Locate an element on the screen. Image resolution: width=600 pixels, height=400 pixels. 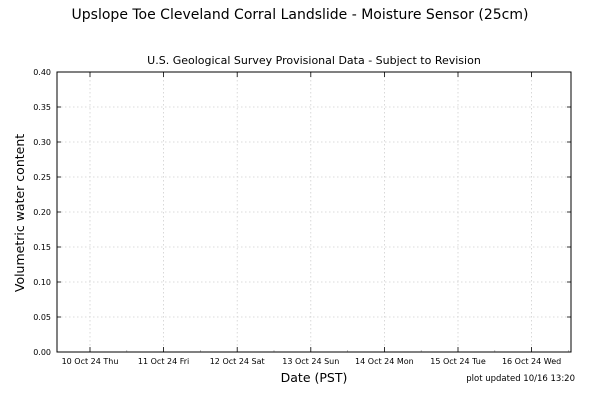
y-tick-label: 0.20 is located at coordinates (42, 212).